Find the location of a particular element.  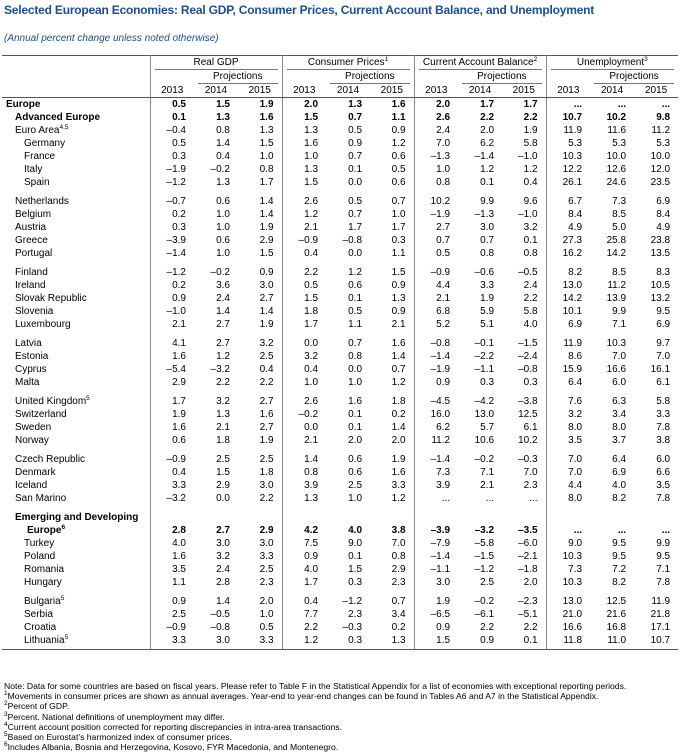

row-label-text: Estonia is located at coordinates (32, 356).